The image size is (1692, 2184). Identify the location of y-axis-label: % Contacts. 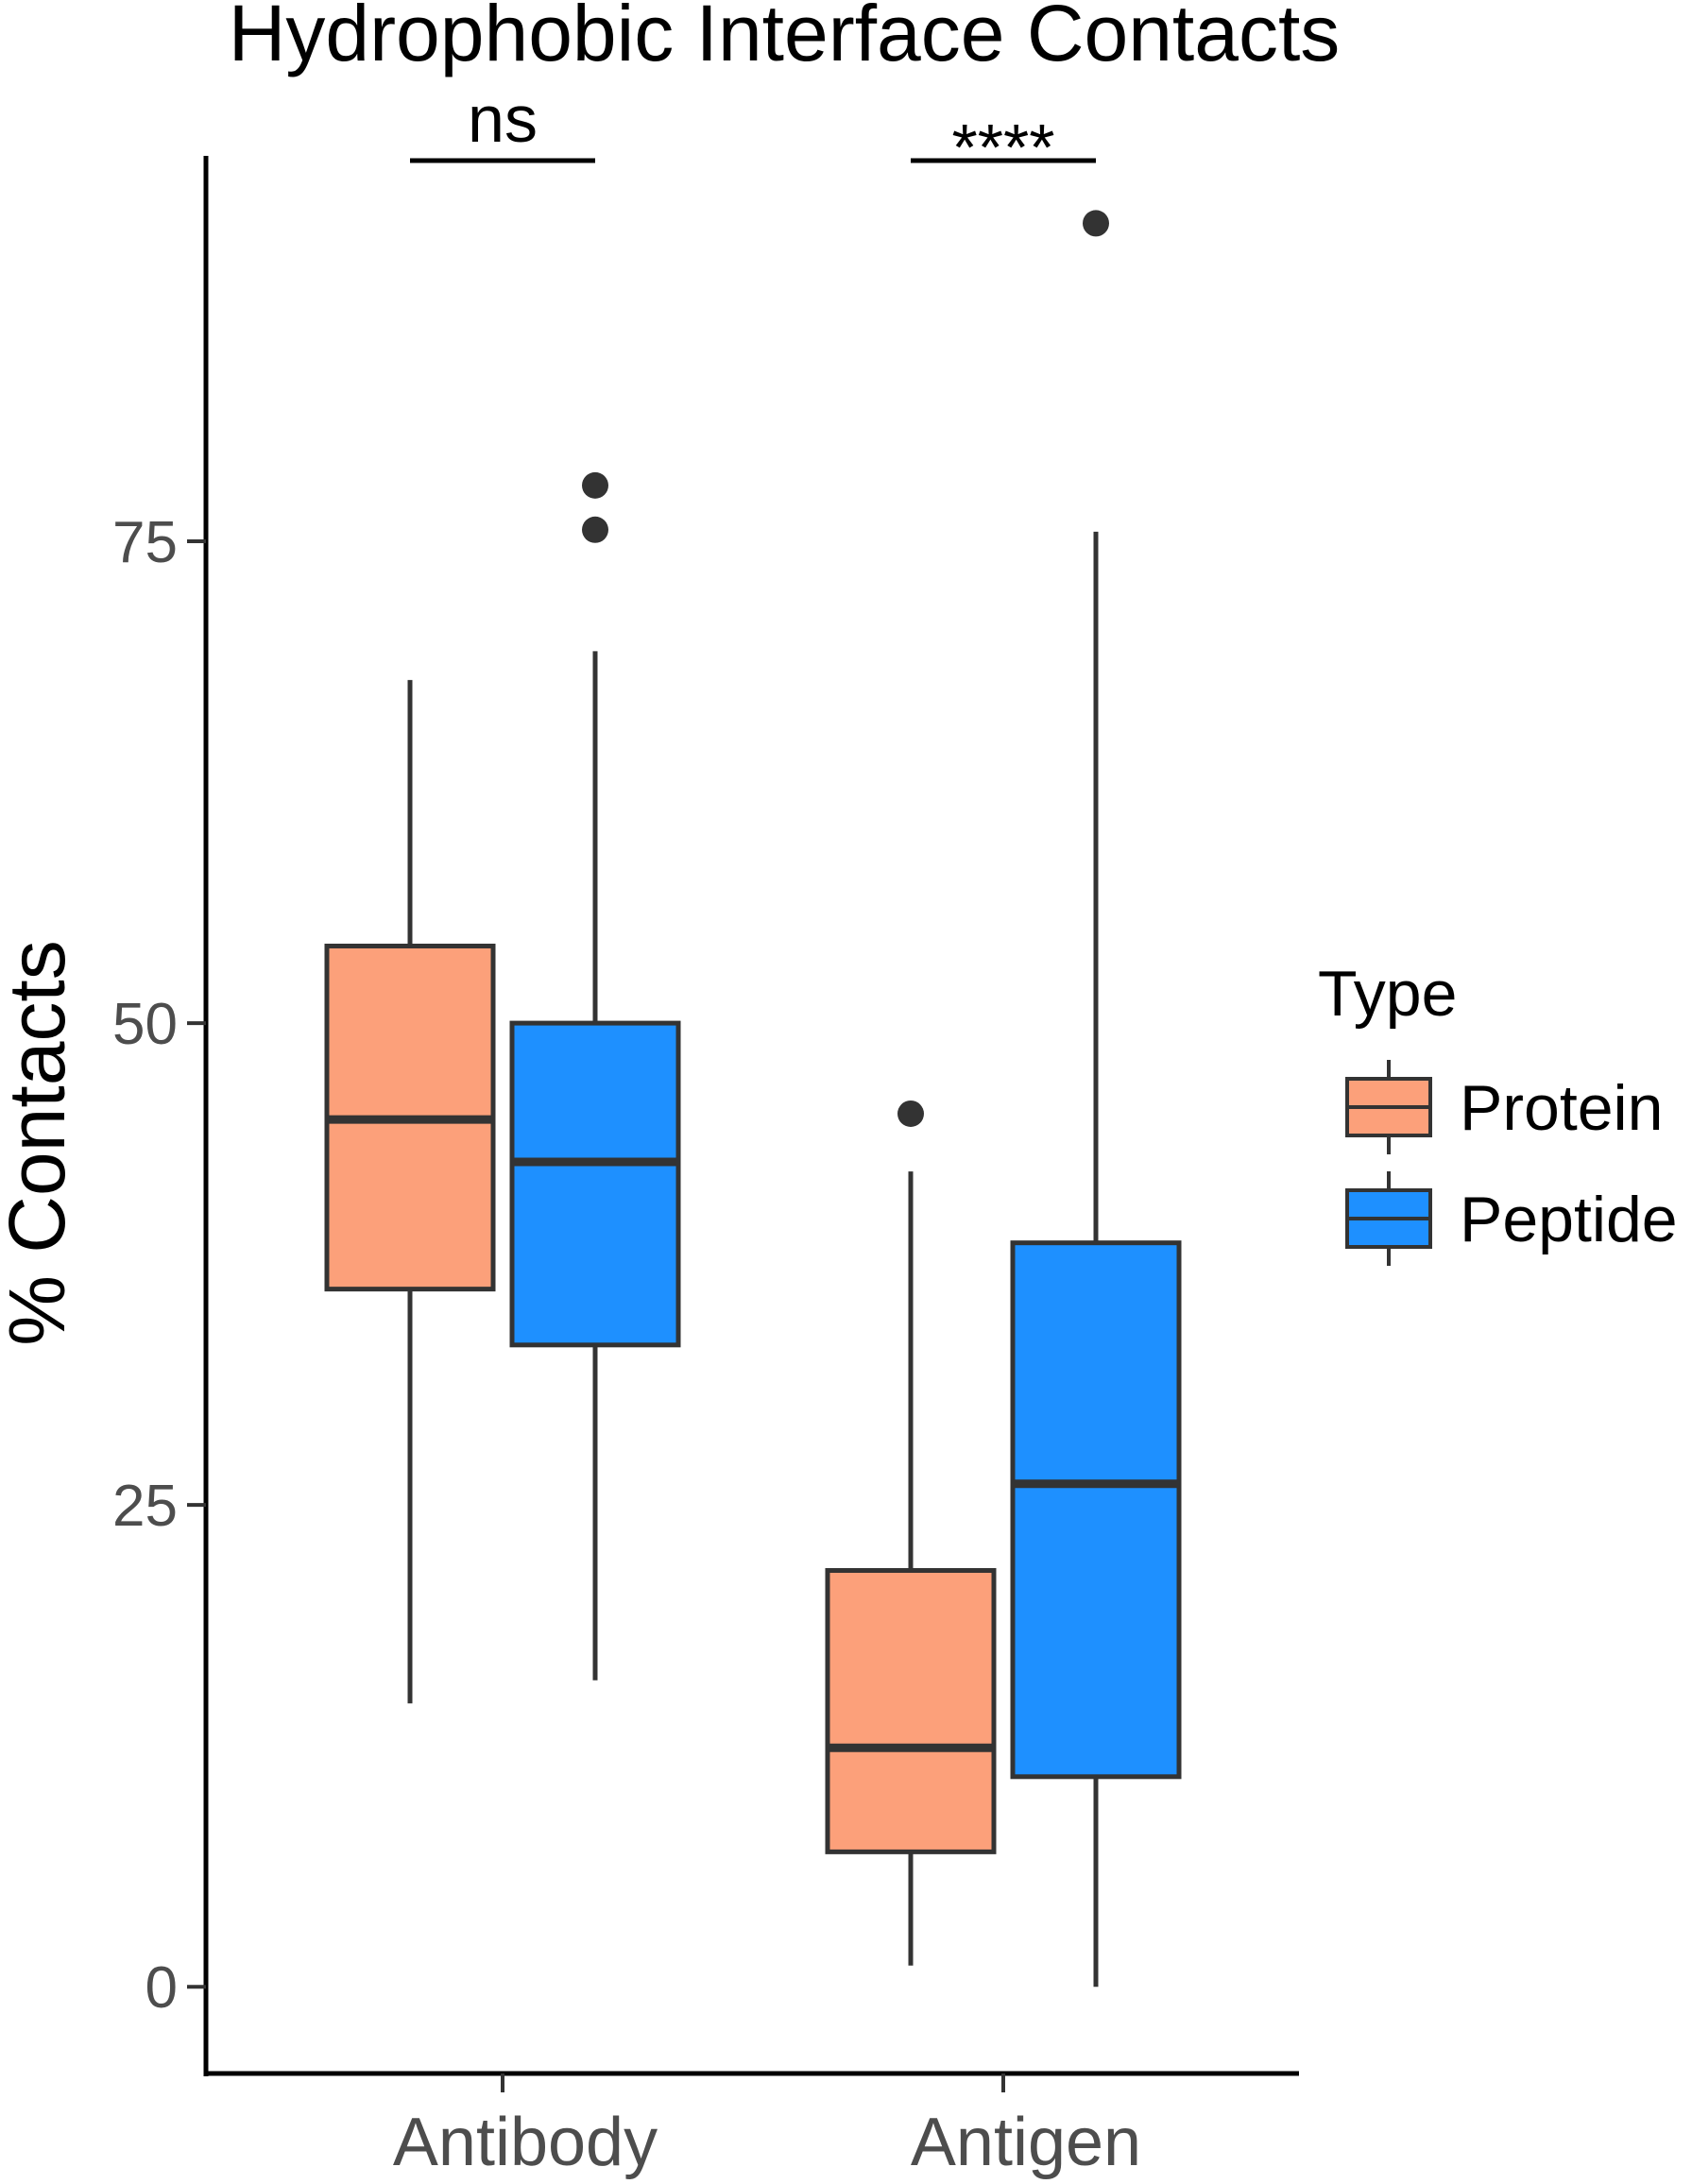
(40, 1143).